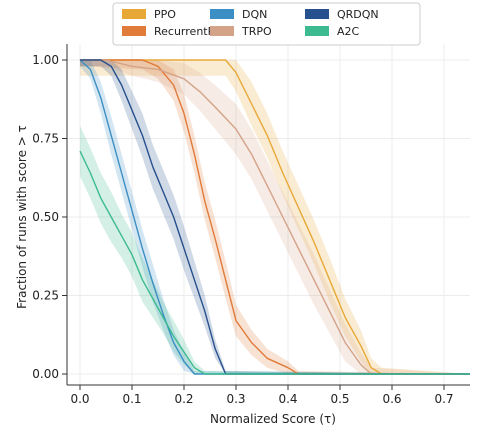  I want to click on legend-swatch-trpo, so click(222, 31).